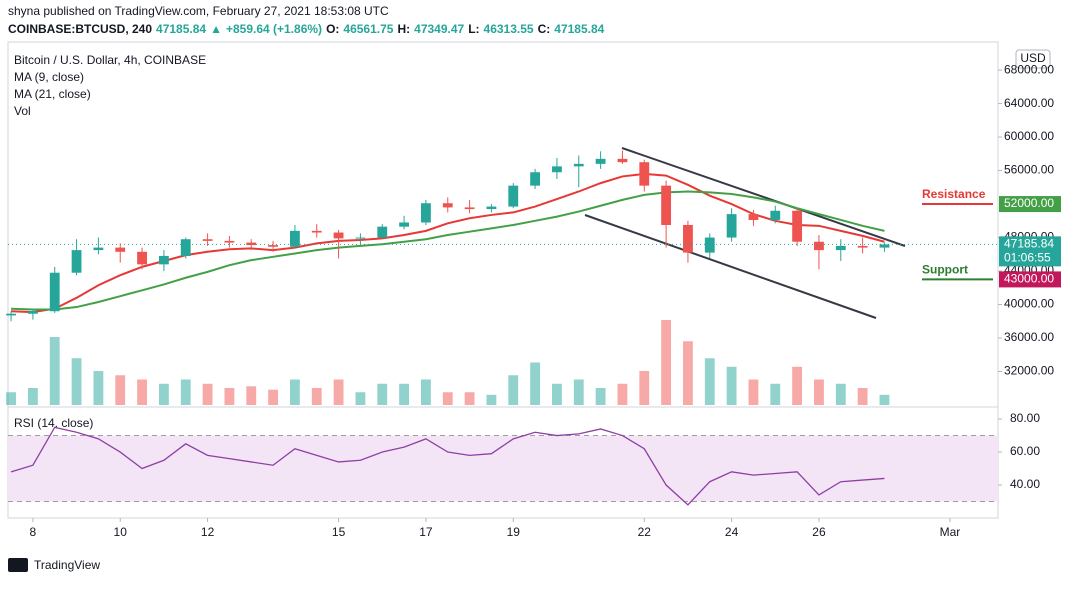  I want to click on channel-upper, so click(763, 197).